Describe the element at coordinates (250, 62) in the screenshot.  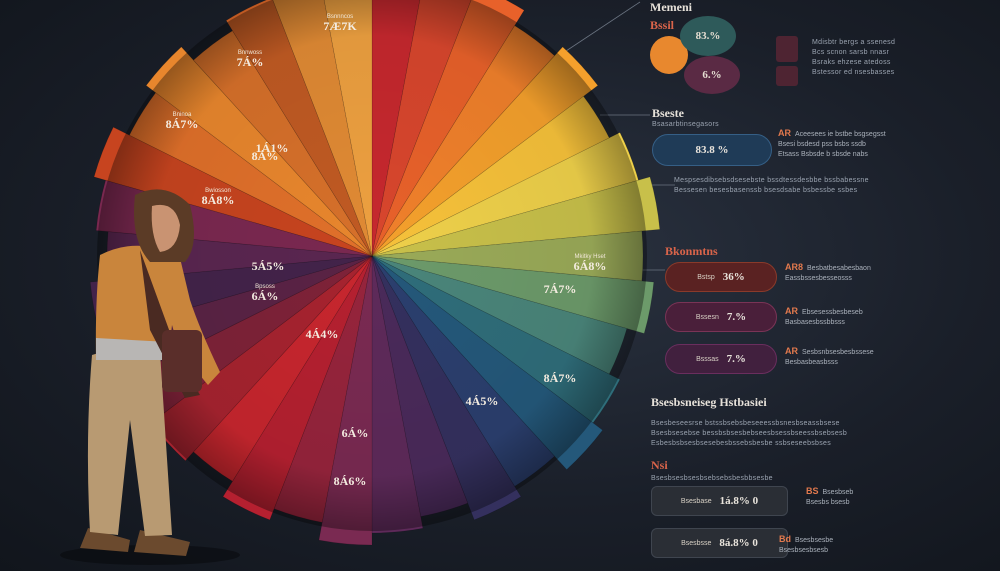
I see `pie-label-value: 7Á%` at that location.